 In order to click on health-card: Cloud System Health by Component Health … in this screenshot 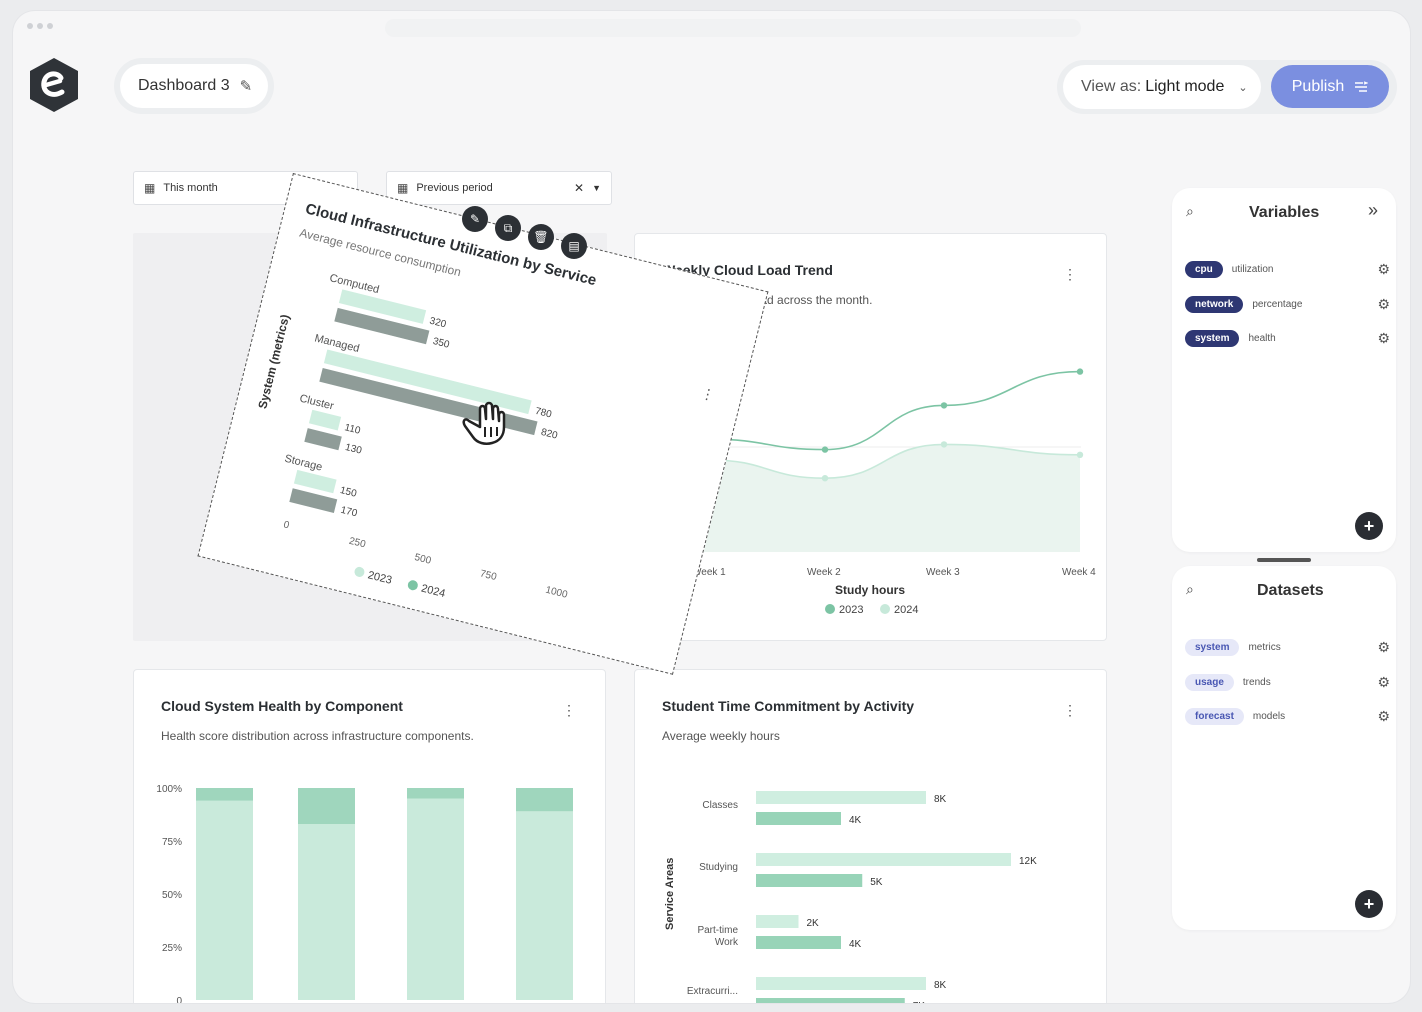, I will do `click(369, 836)`.